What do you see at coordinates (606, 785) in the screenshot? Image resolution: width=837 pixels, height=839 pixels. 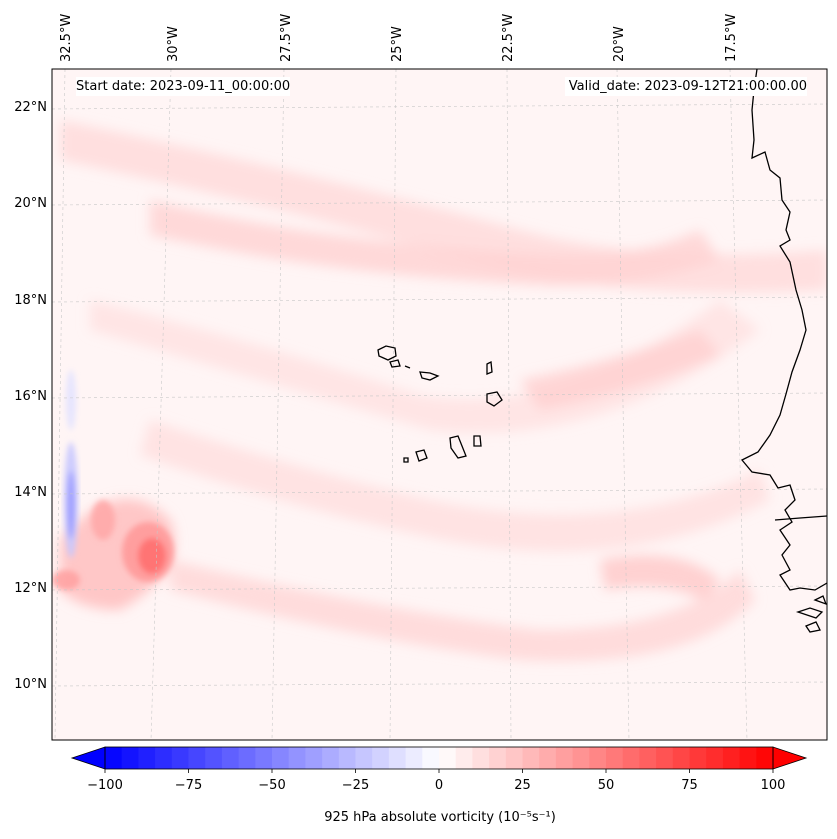 I see `colorbar-tick-label: 50` at bounding box center [606, 785].